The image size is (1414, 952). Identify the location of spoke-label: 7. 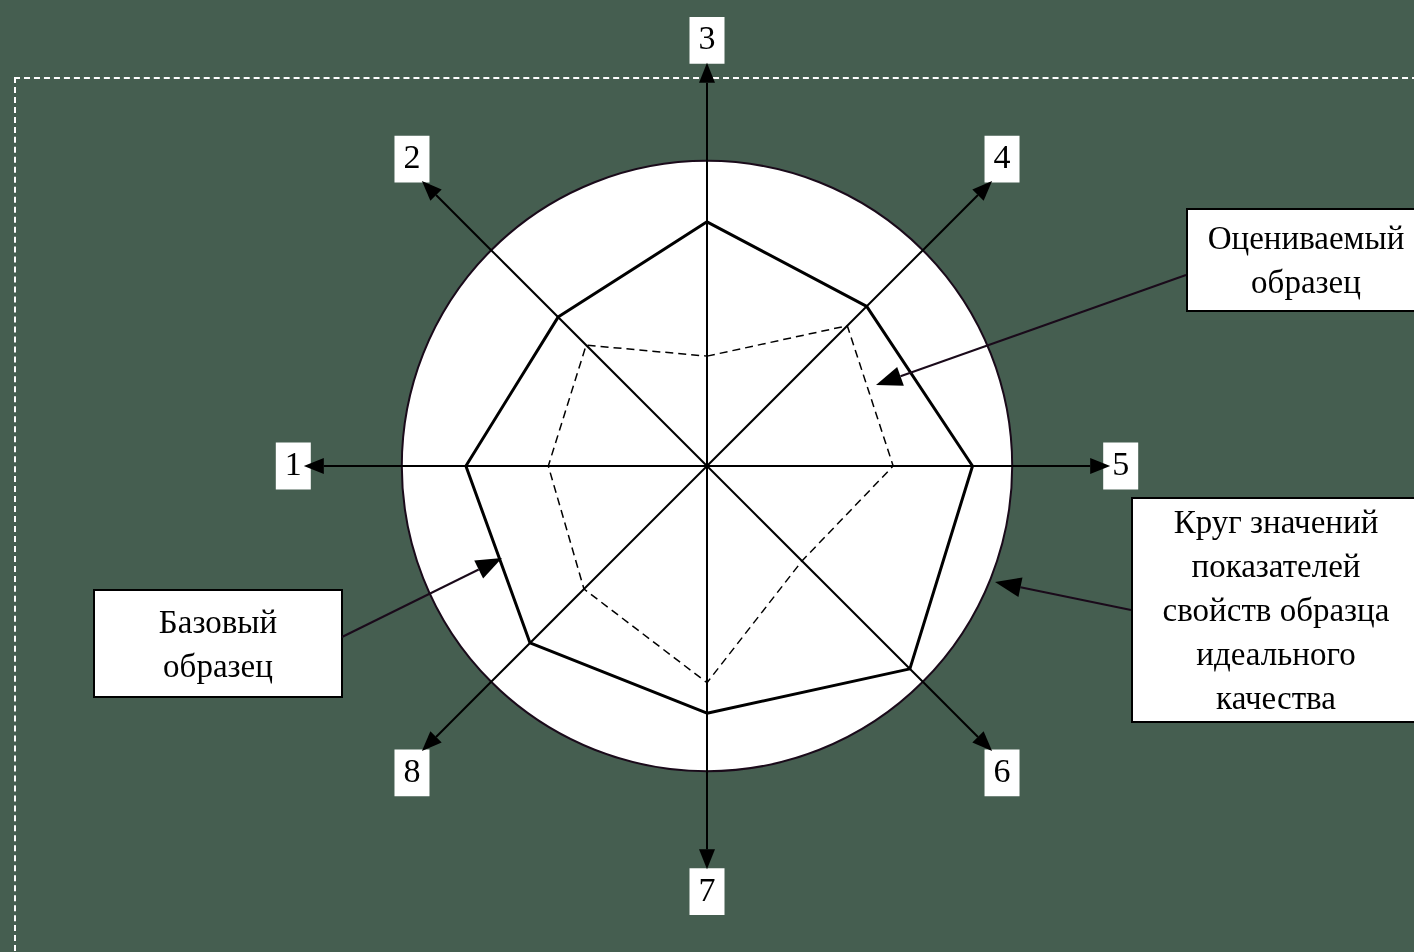
(707, 889).